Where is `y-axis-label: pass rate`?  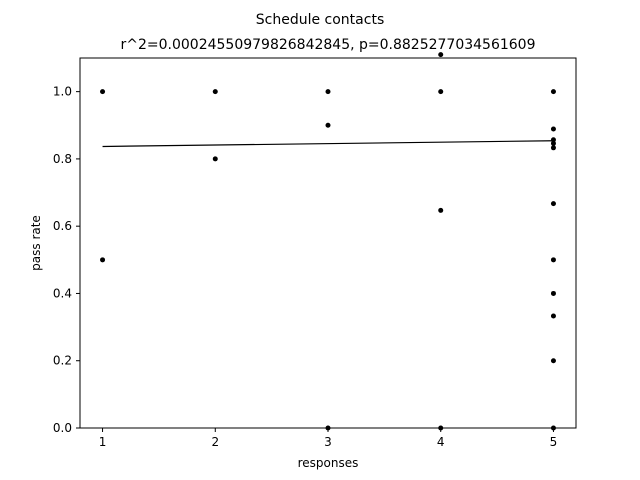
y-axis-label: pass rate is located at coordinates (36, 243).